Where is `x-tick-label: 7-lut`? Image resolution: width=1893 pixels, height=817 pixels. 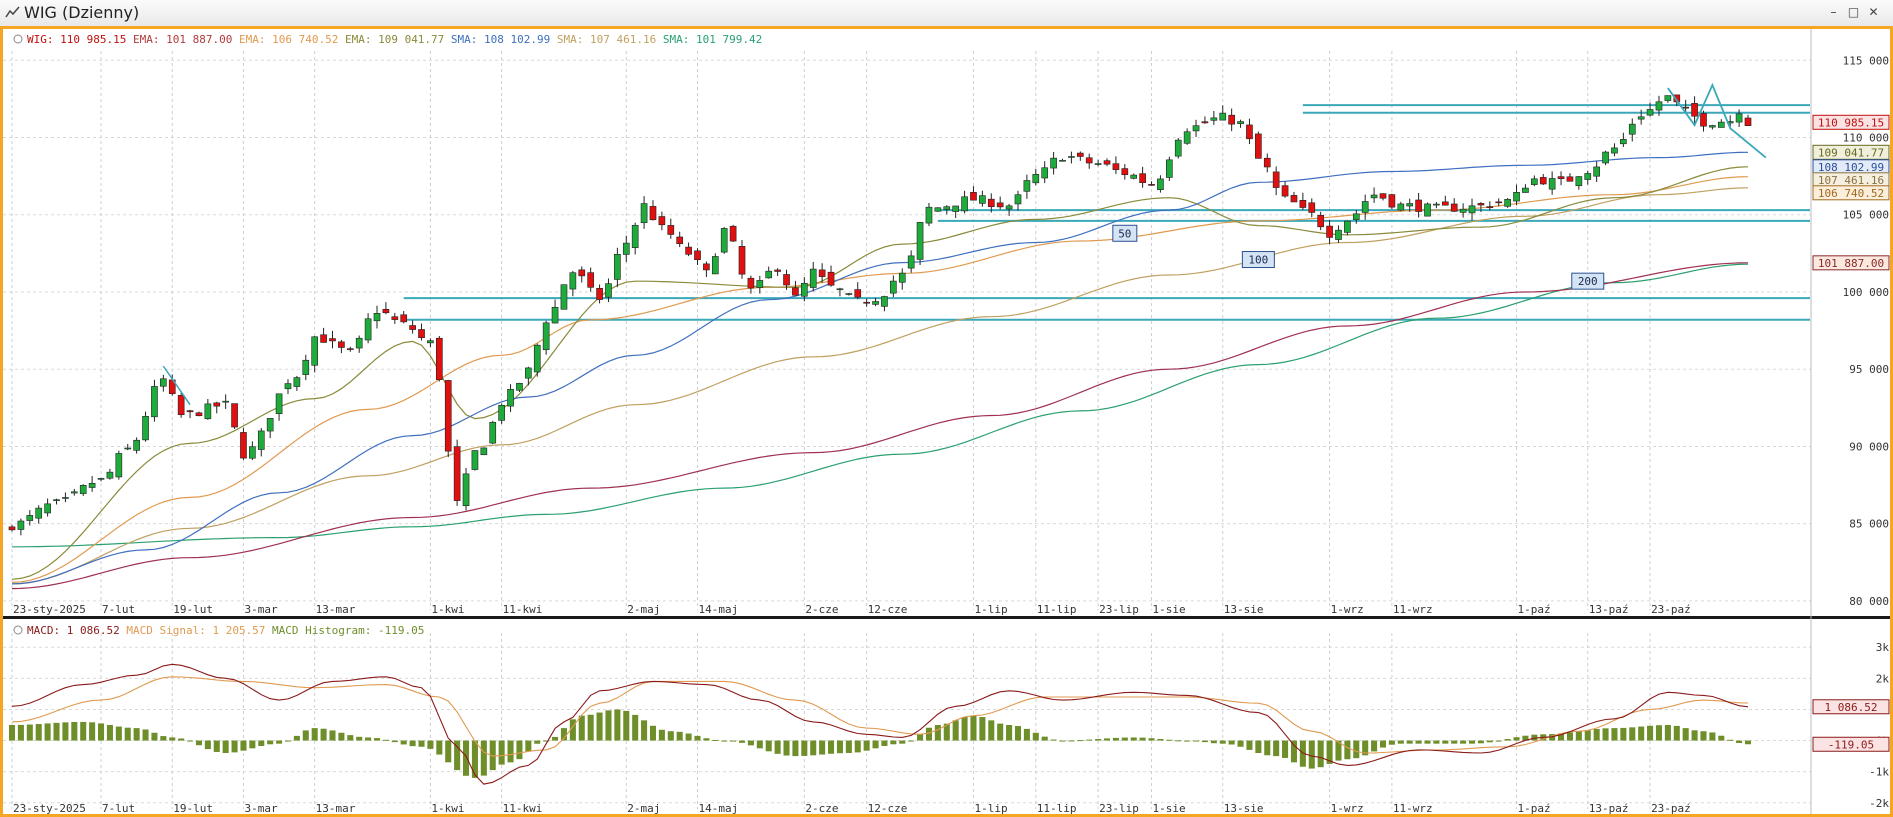
x-tick-label: 7-lut is located at coordinates (118, 609).